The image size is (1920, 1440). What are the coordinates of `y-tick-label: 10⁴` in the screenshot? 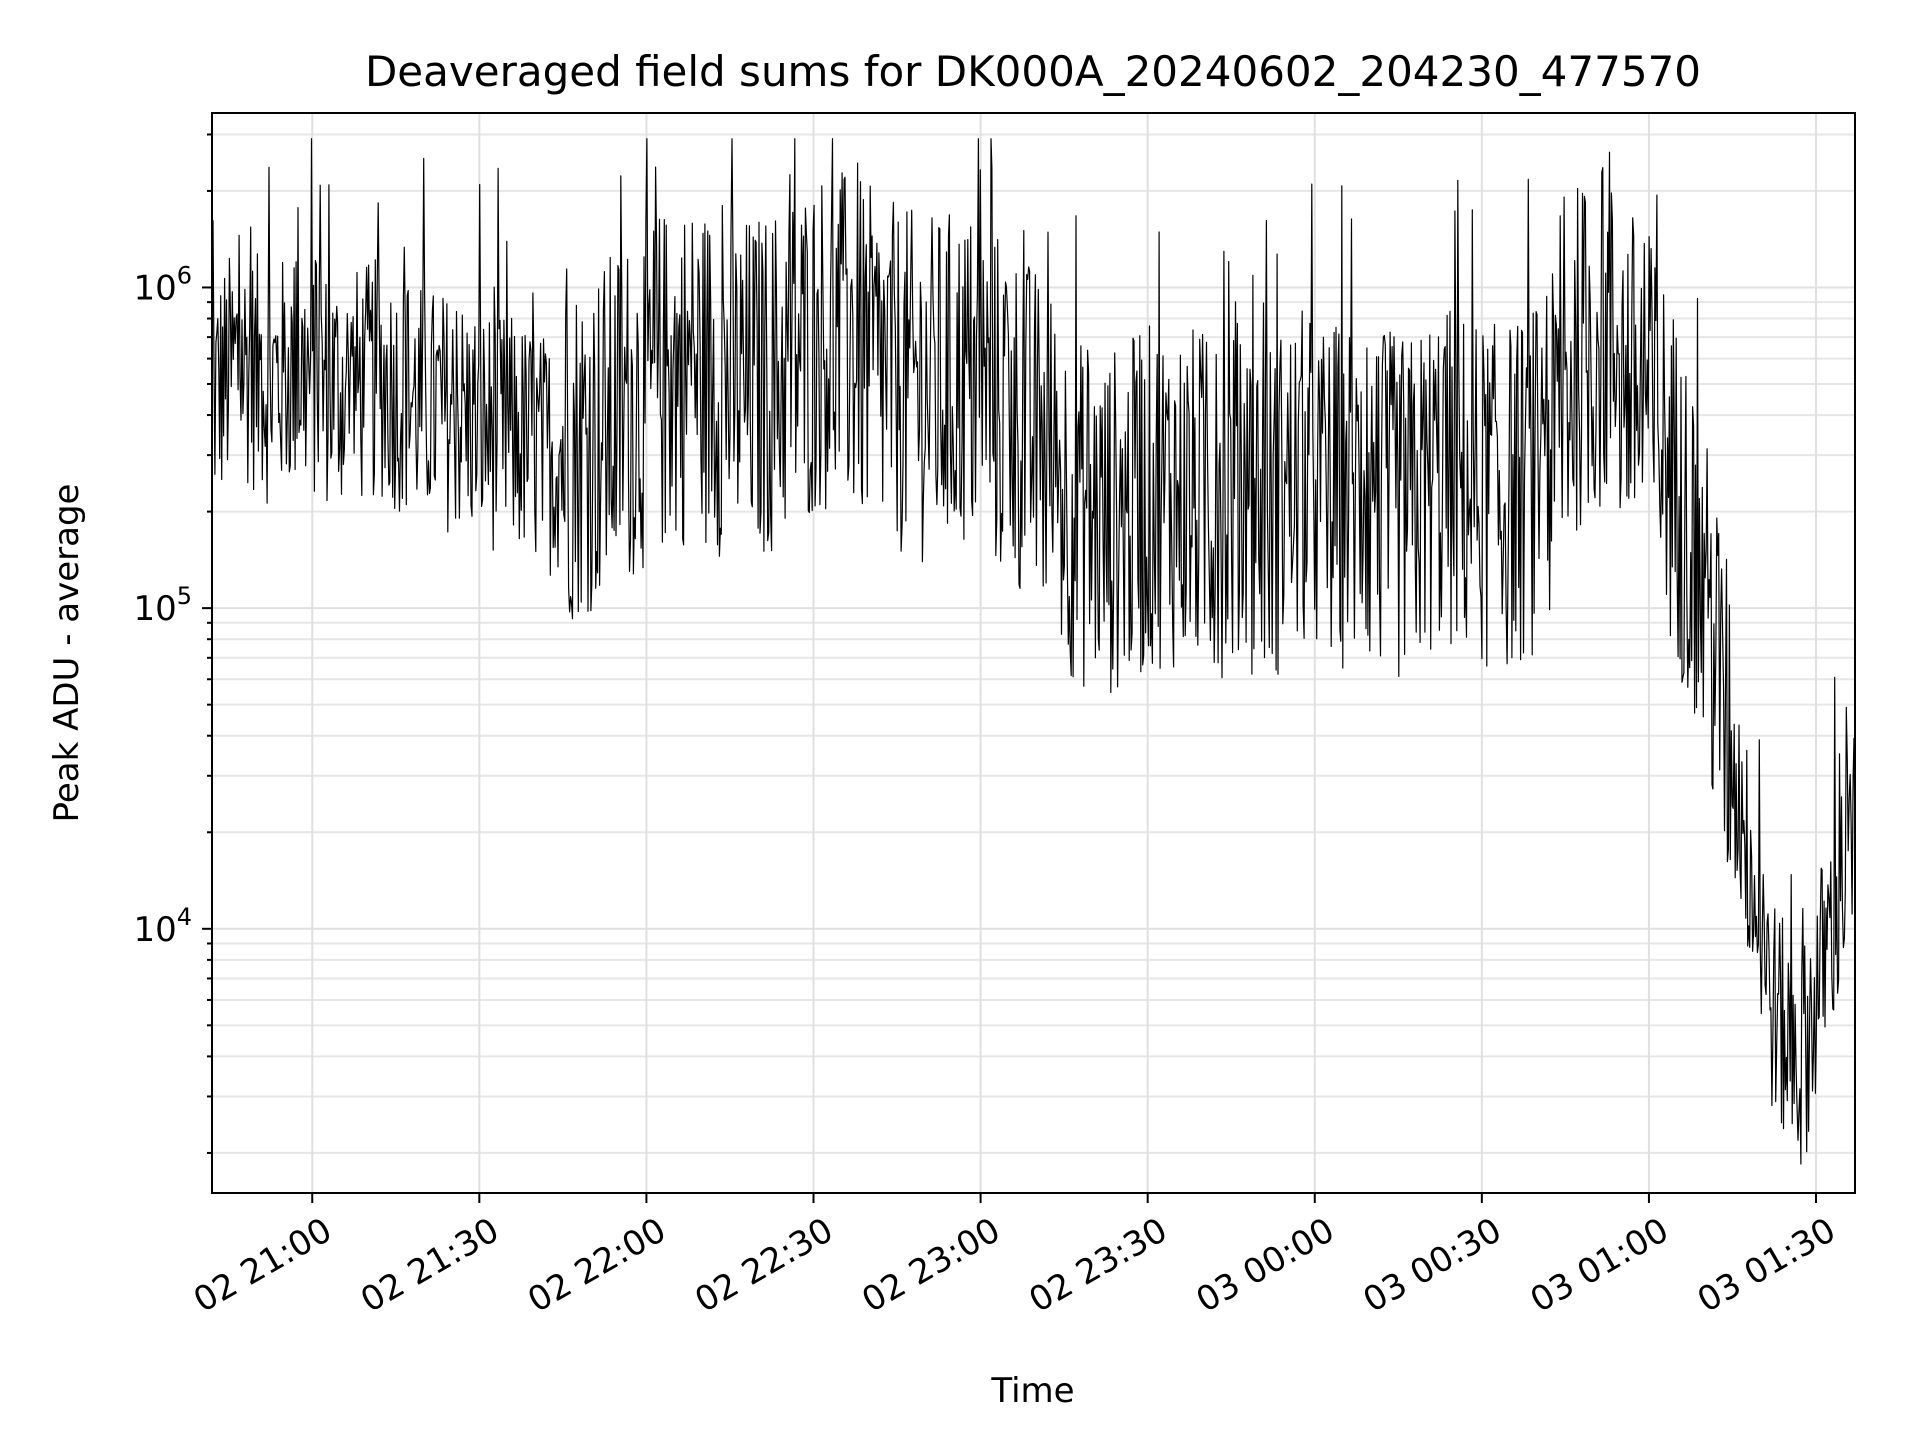 It's located at (162, 926).